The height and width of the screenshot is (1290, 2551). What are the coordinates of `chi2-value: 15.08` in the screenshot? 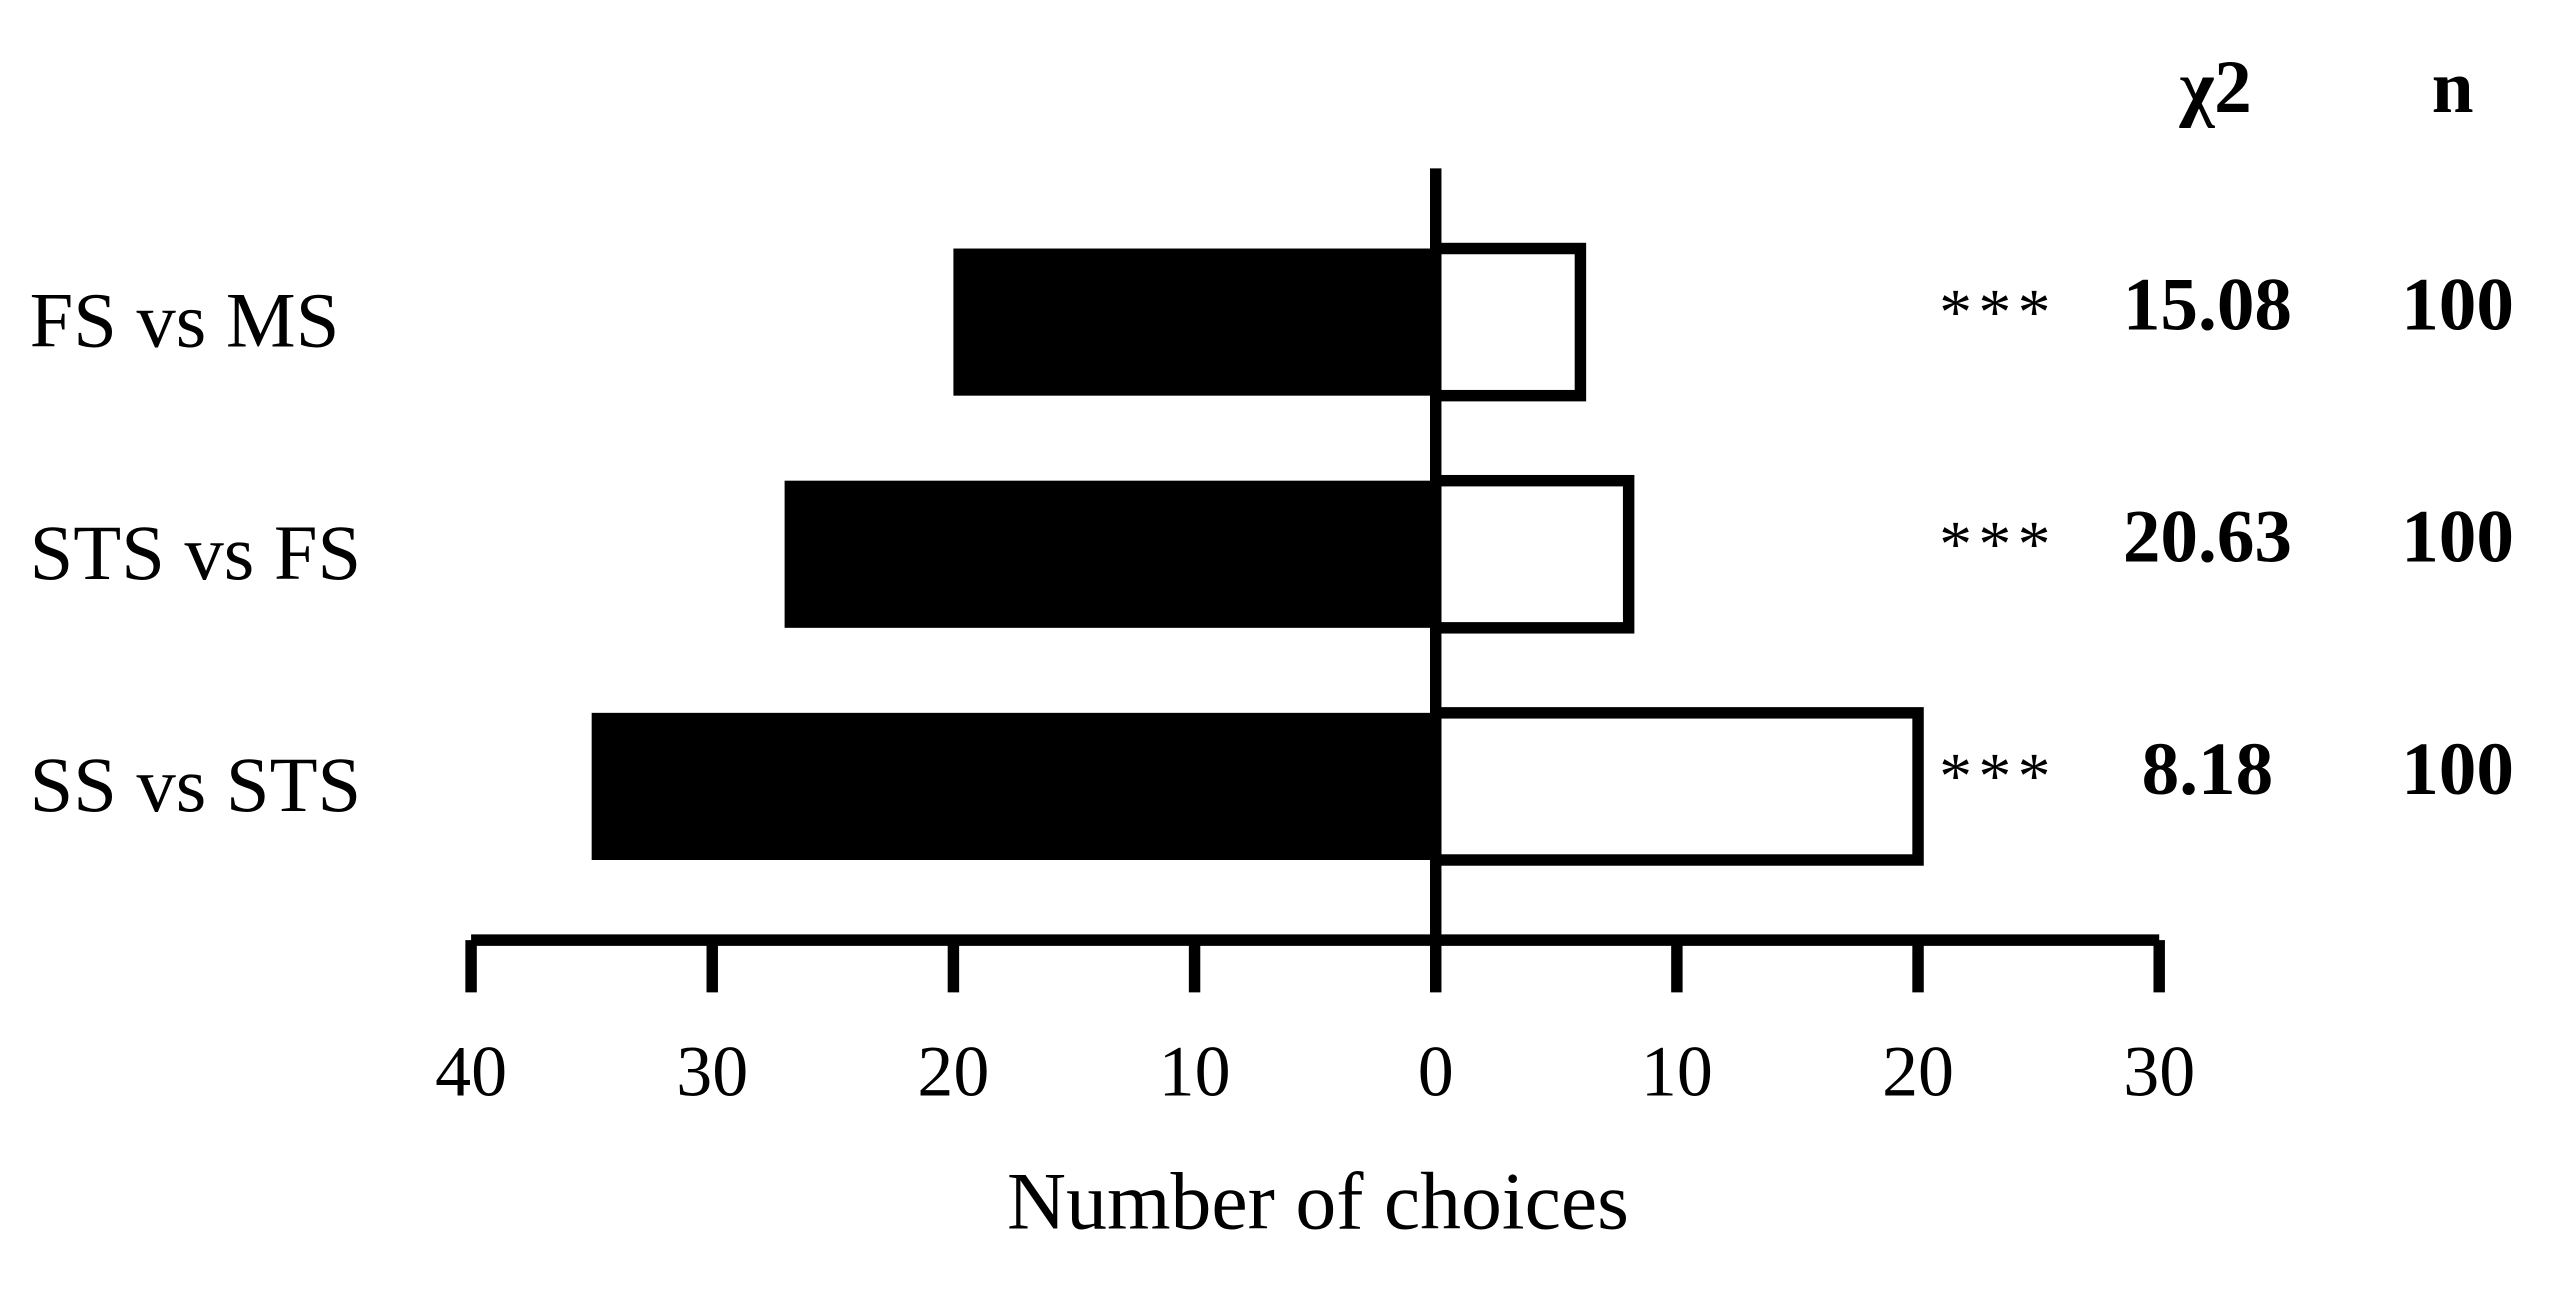 It's located at (2207, 305).